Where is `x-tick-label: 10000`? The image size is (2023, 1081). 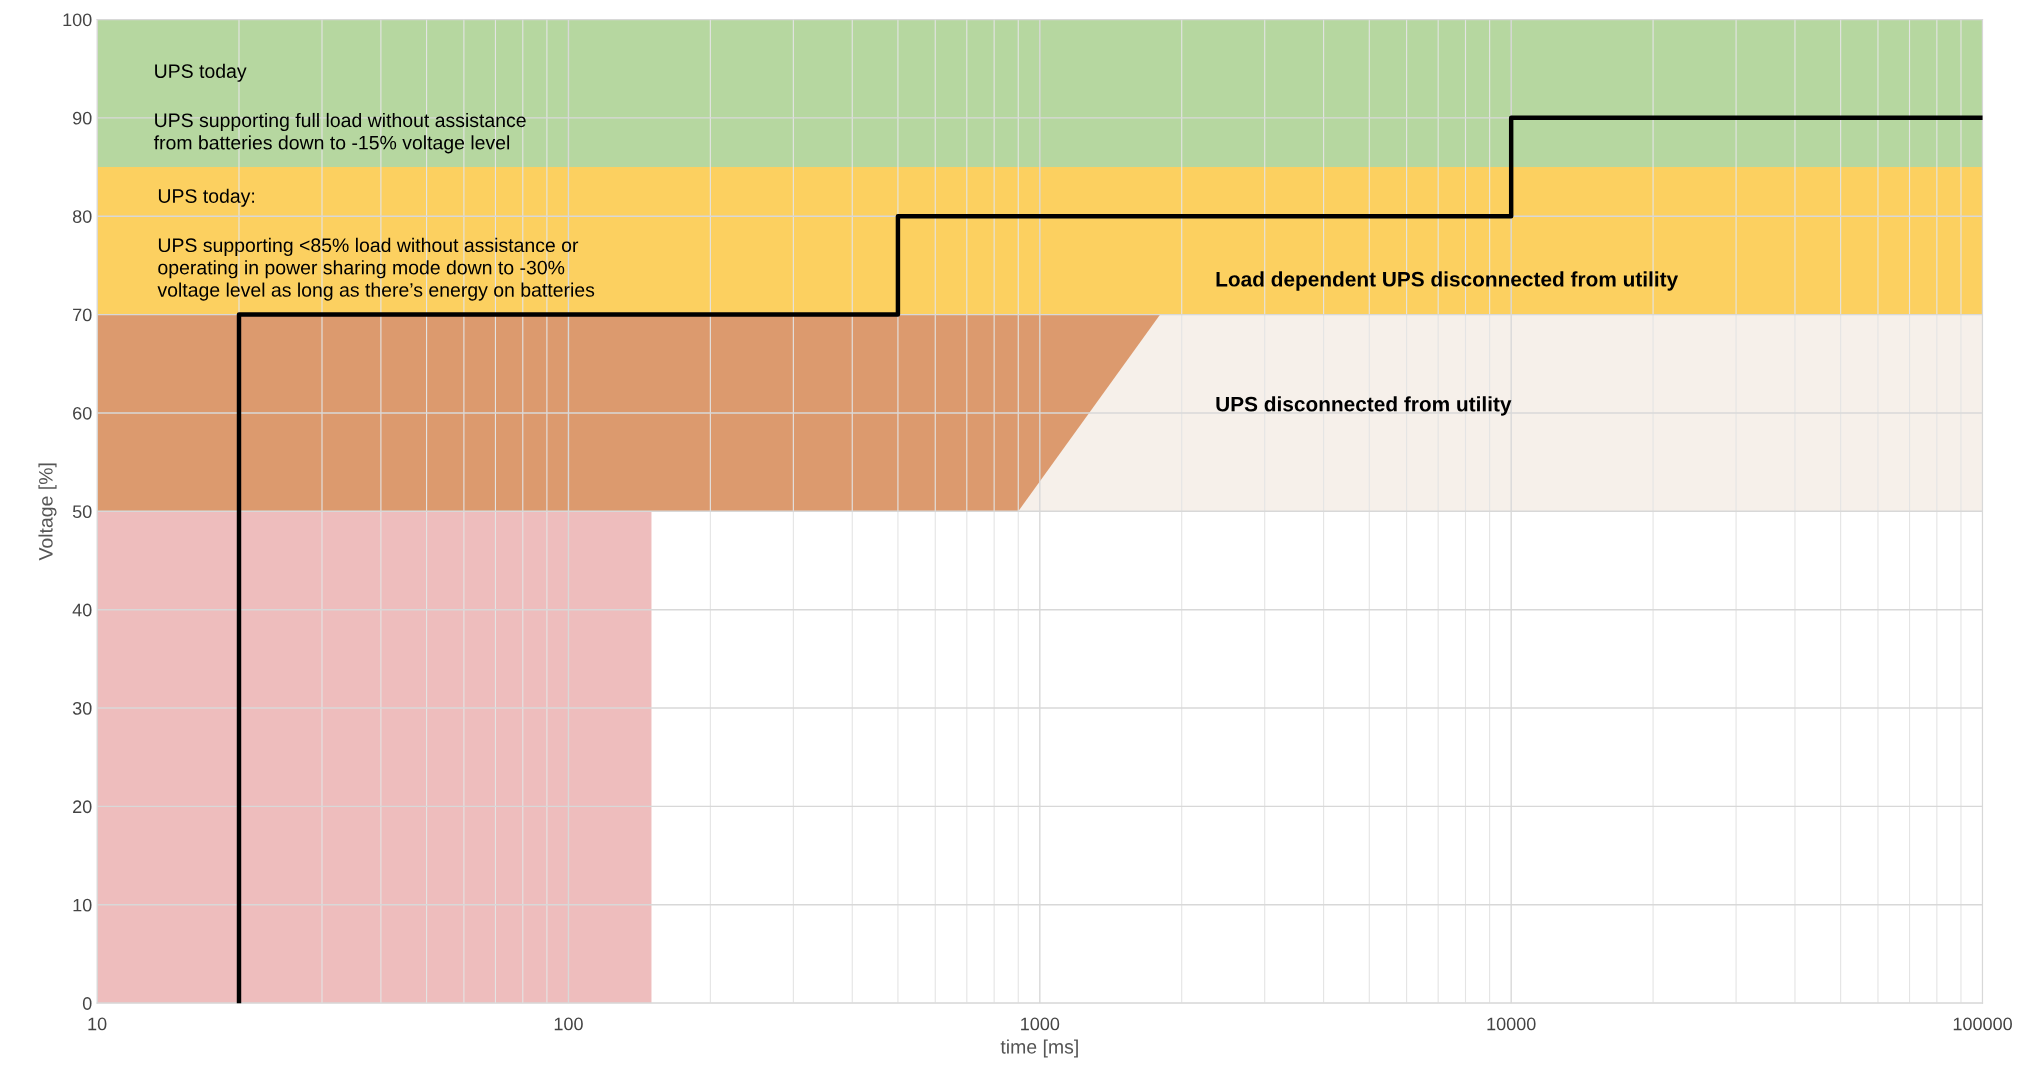 x-tick-label: 10000 is located at coordinates (1511, 1024).